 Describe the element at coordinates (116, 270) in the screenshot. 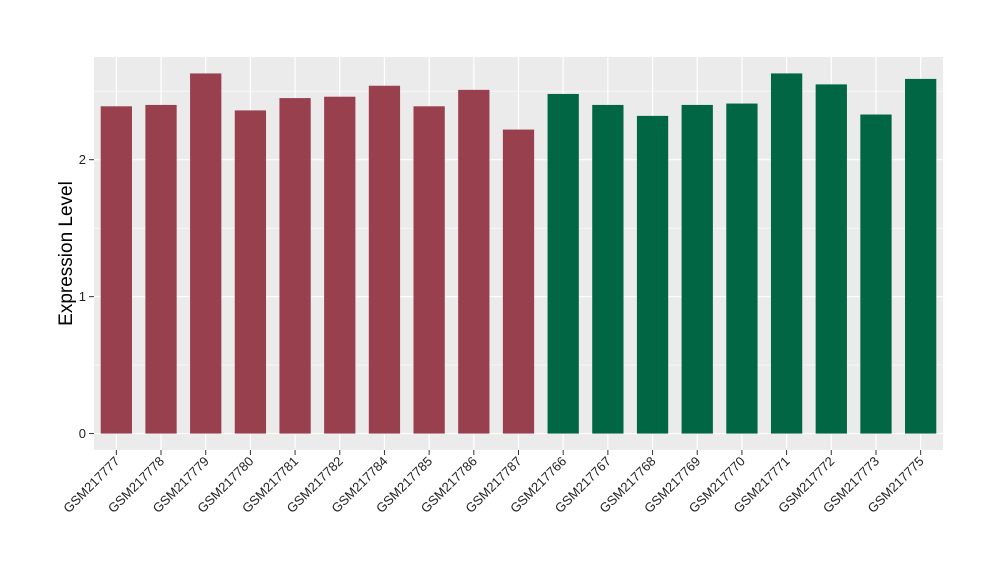

I see `bar-GSM217777` at that location.